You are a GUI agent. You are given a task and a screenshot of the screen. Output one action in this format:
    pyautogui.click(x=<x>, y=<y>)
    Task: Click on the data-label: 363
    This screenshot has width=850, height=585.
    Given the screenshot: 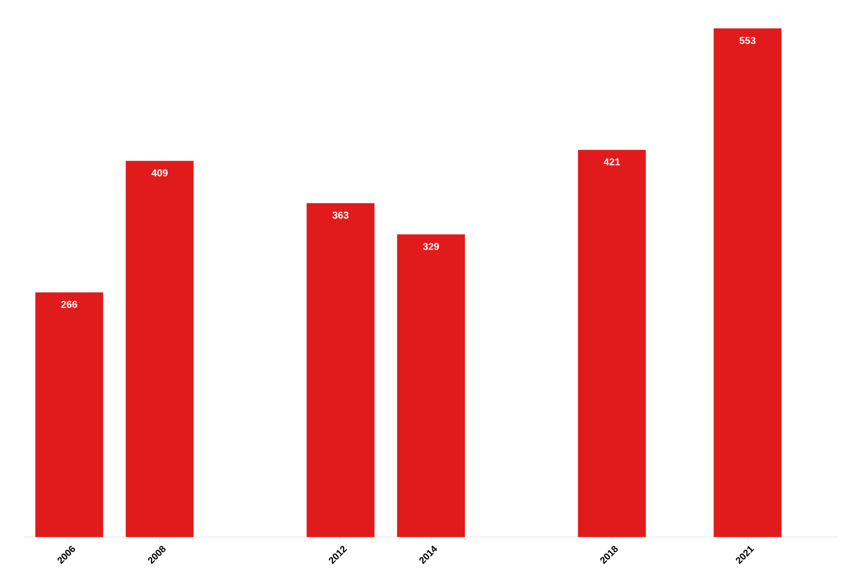 What is the action you would take?
    pyautogui.click(x=340, y=215)
    